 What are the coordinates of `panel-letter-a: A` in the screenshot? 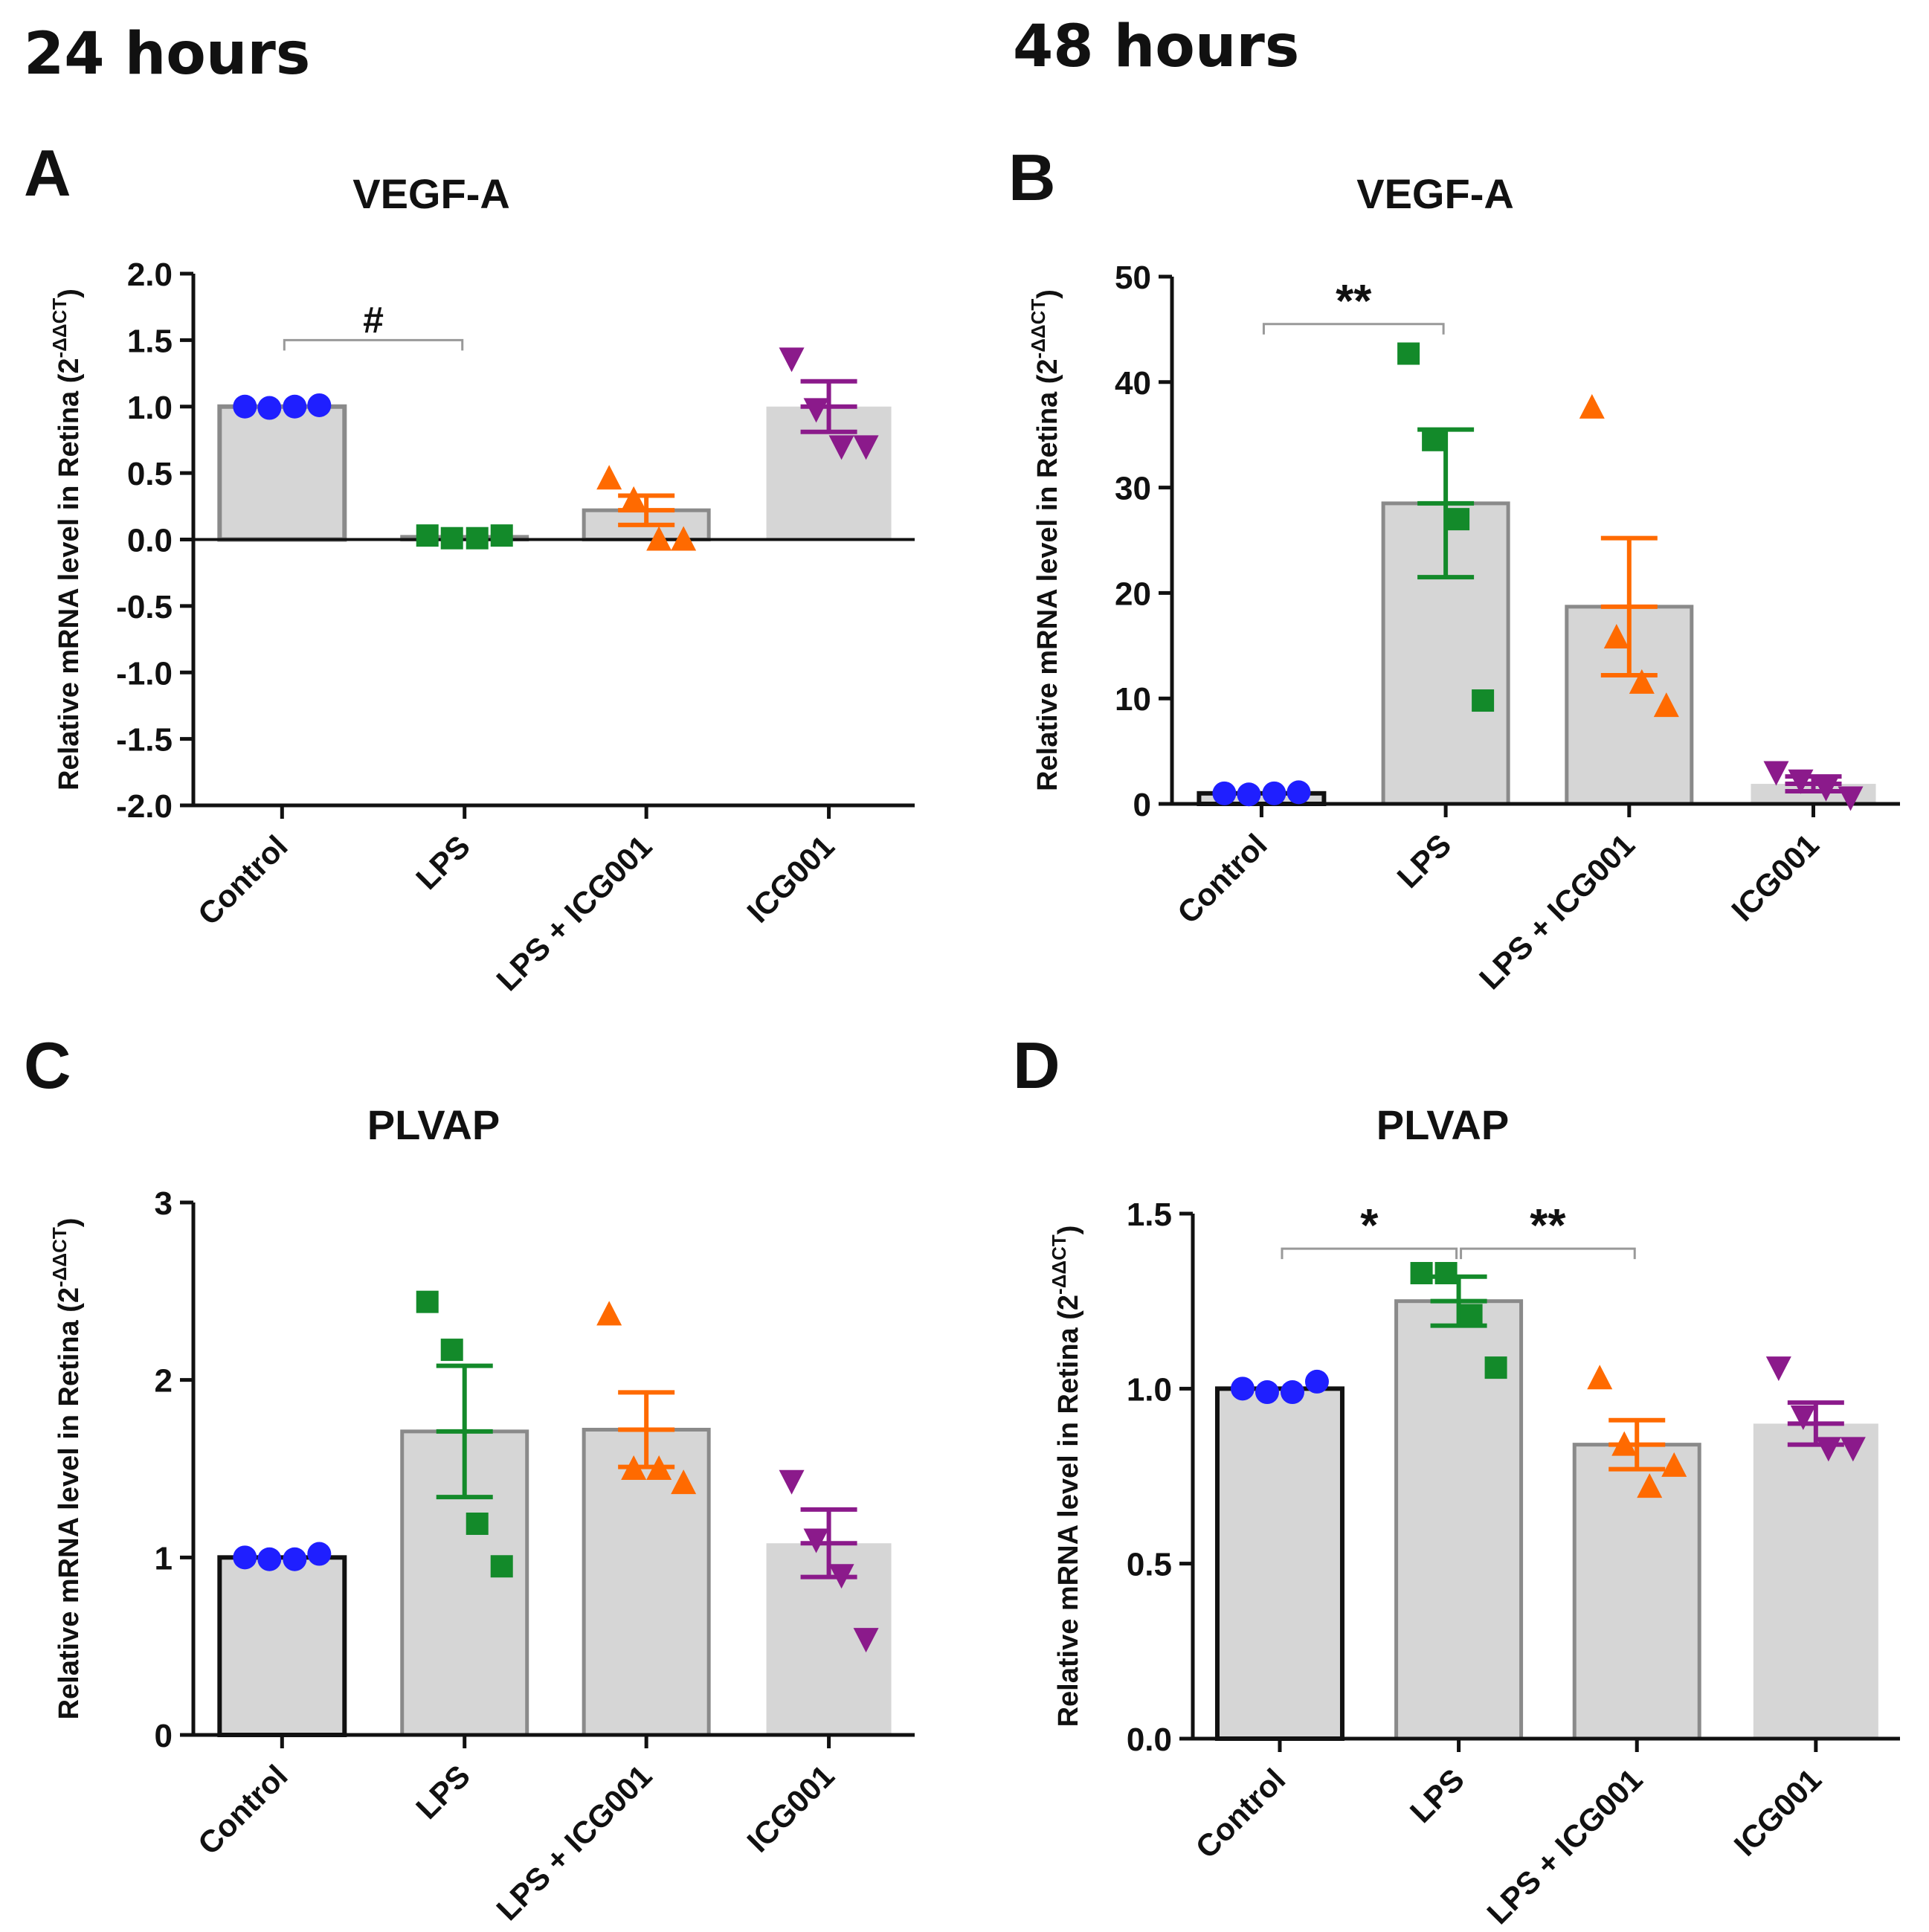 It's located at (47, 173).